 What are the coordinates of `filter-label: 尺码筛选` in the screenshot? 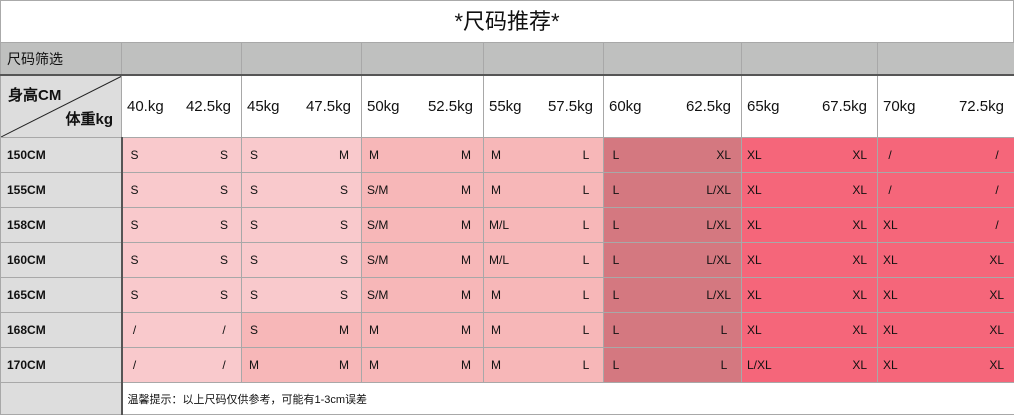 It's located at (61, 59).